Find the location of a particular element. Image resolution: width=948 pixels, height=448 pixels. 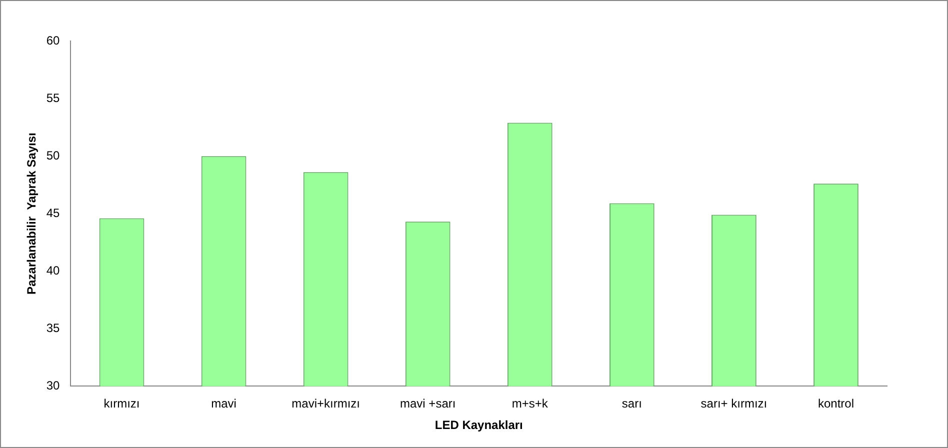

y-tick-label: 60 is located at coordinates (53, 40).